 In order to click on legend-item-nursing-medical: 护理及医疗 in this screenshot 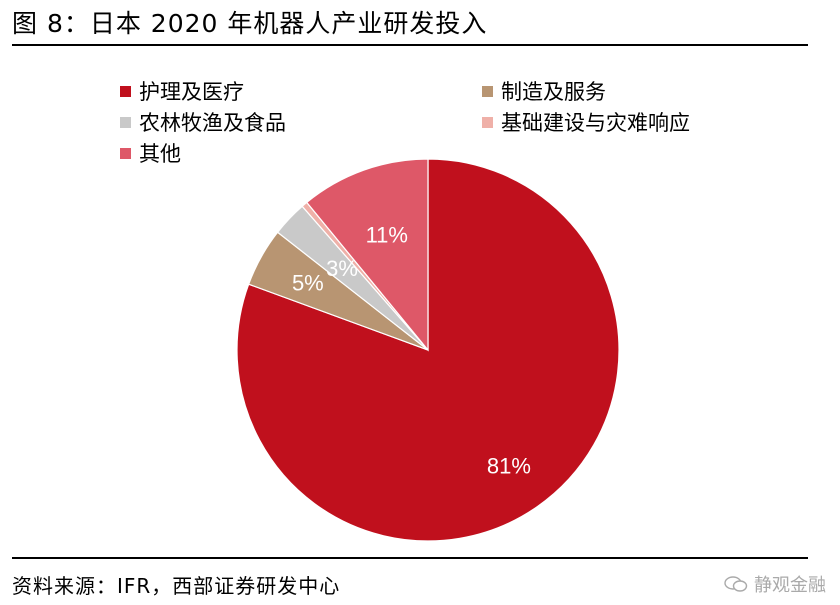, I will do `click(182, 91)`.